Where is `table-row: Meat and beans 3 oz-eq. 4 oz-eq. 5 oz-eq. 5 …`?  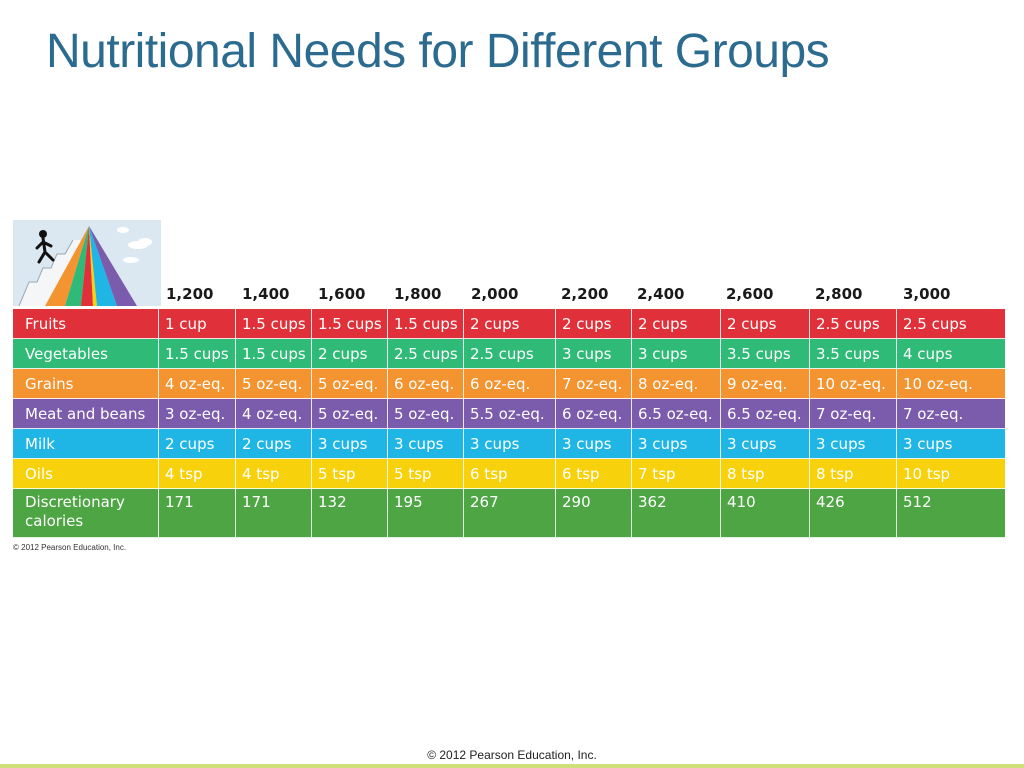 table-row: Meat and beans 3 oz-eq. 4 oz-eq. 5 oz-eq. 5 … is located at coordinates (509, 414).